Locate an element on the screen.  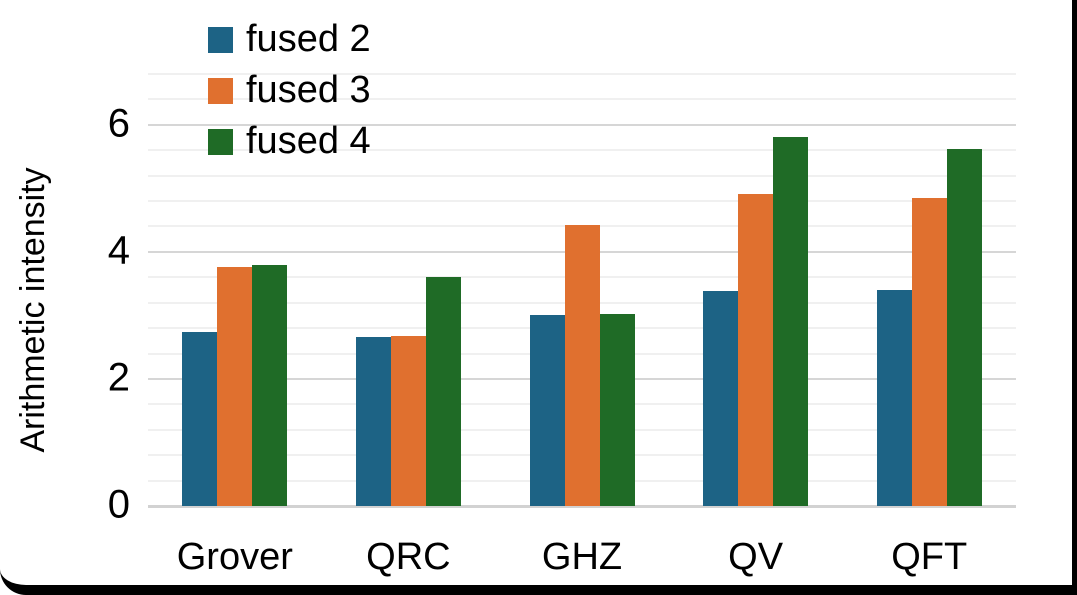
x-category-label-qv: QV is located at coordinates (756, 557).